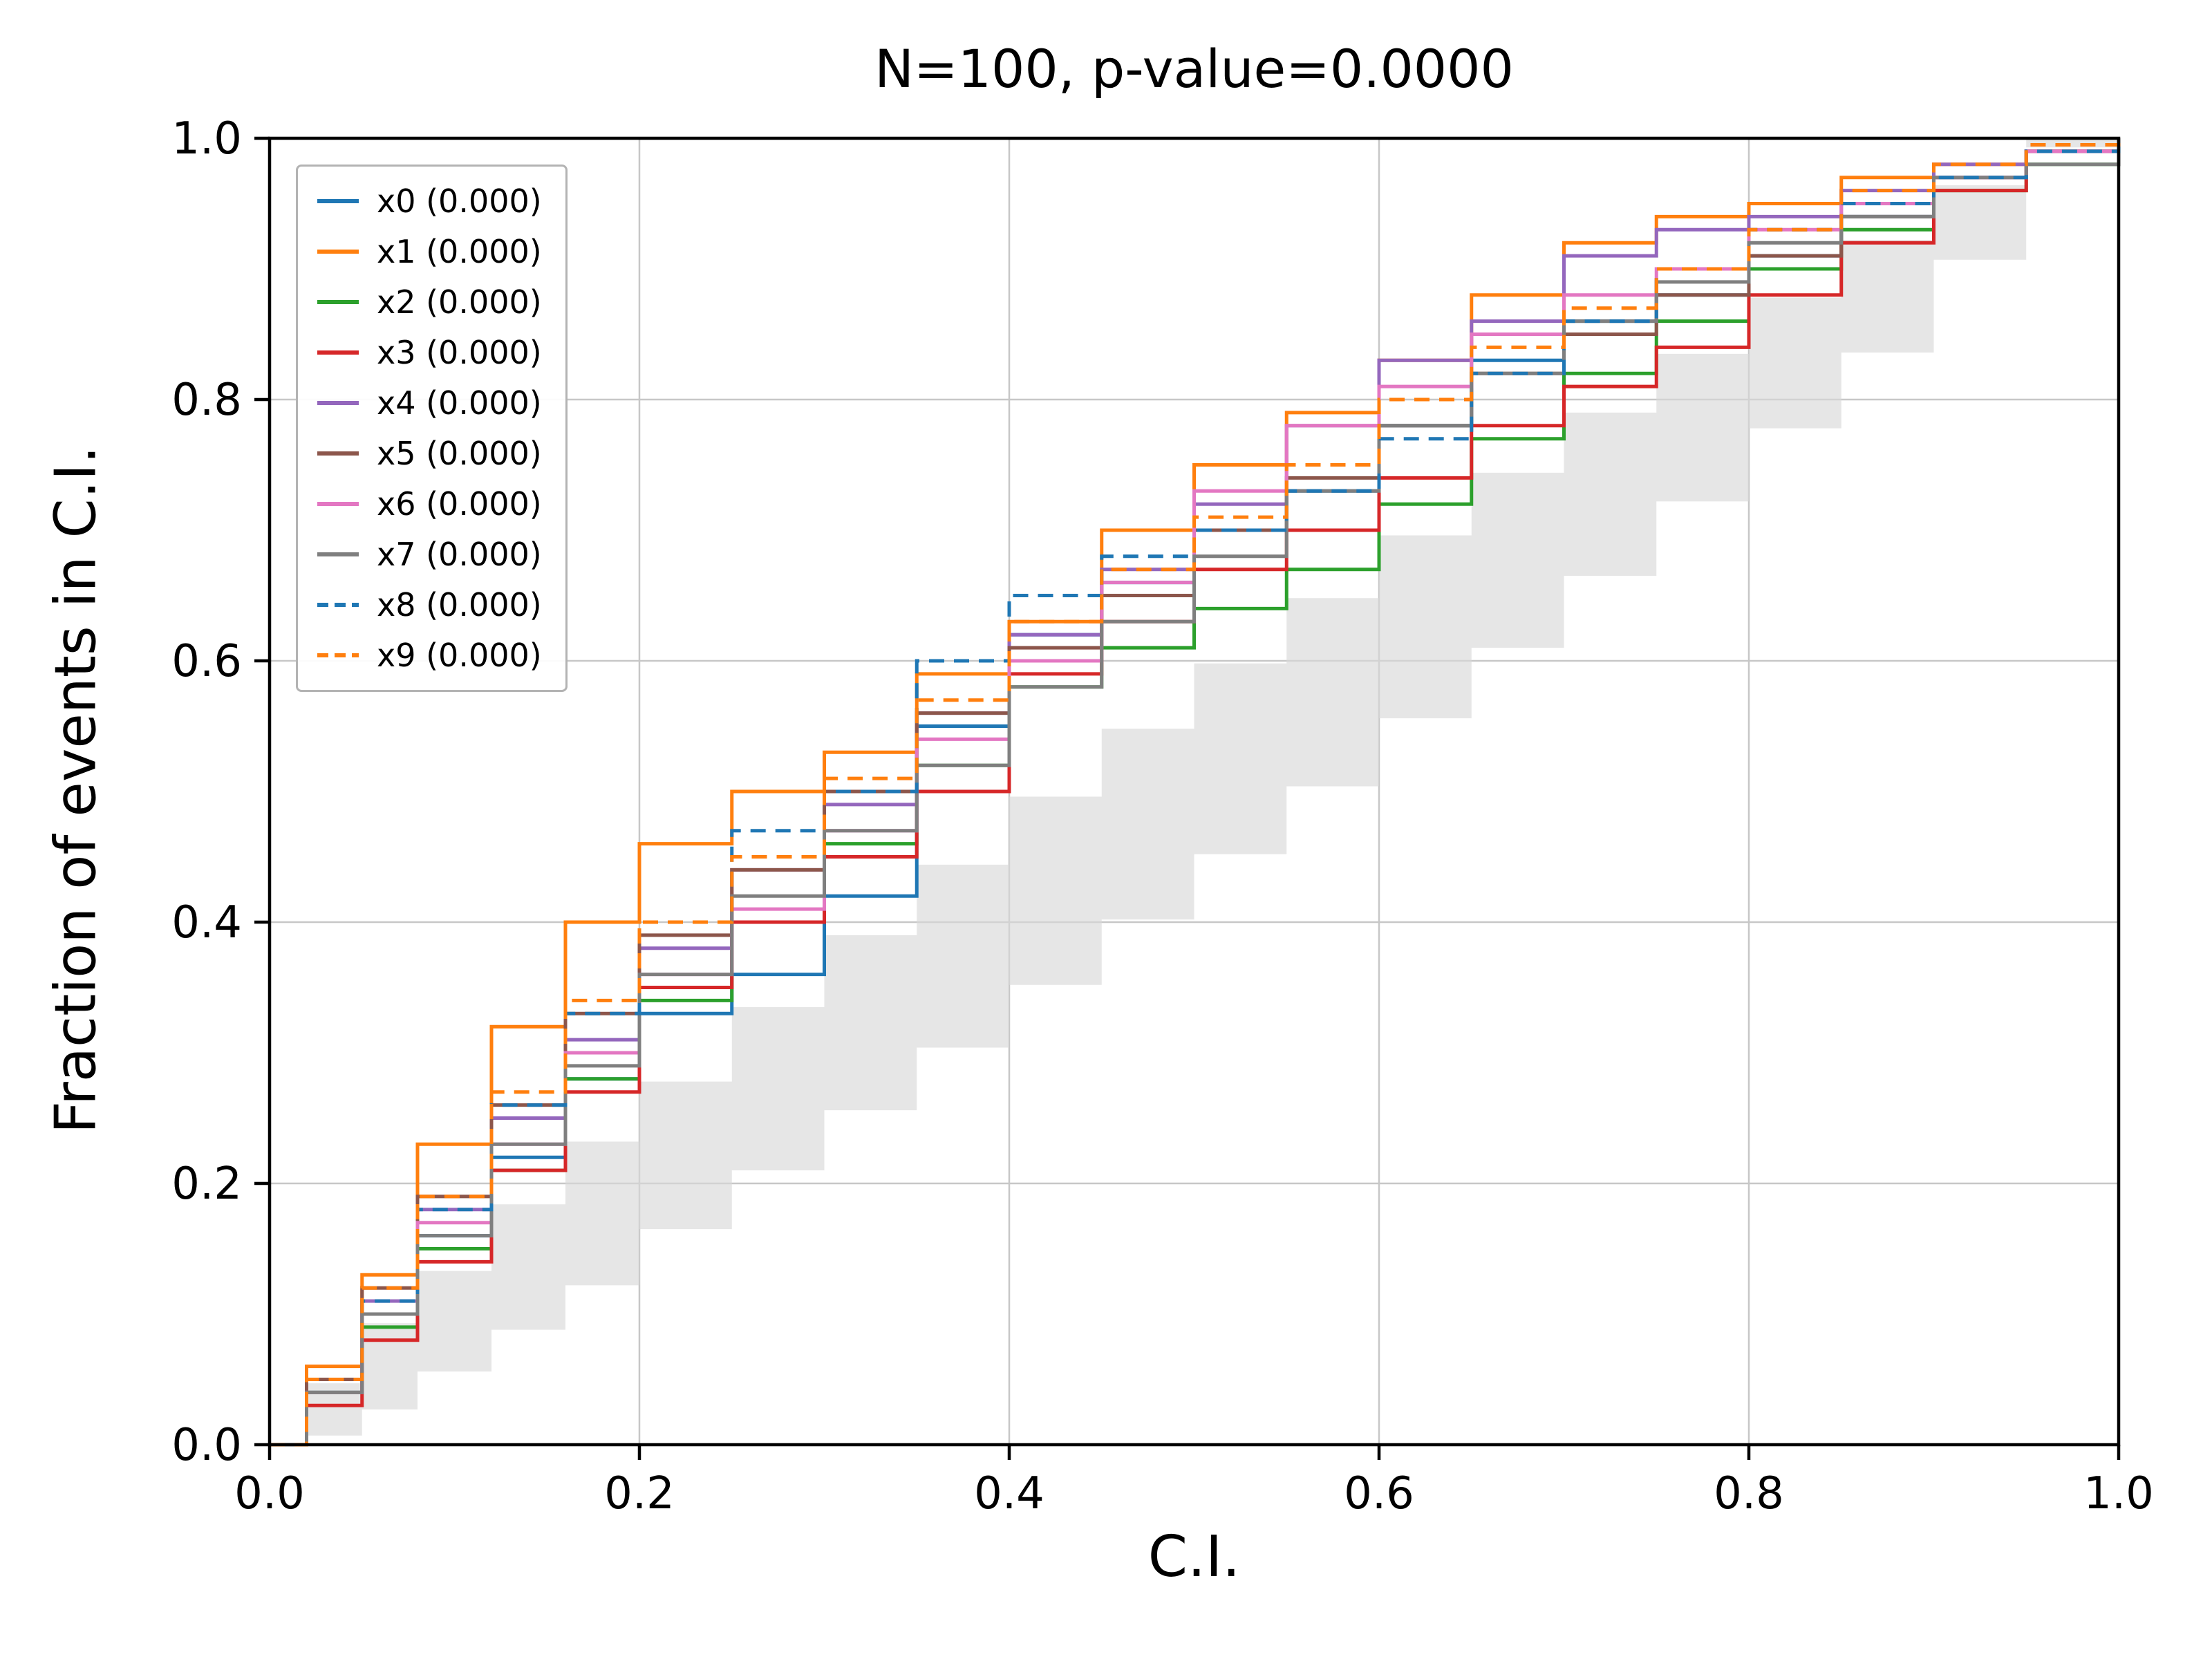 The height and width of the screenshot is (1659, 2212). What do you see at coordinates (206, 139) in the screenshot?
I see `y-tick-label: 1.0` at bounding box center [206, 139].